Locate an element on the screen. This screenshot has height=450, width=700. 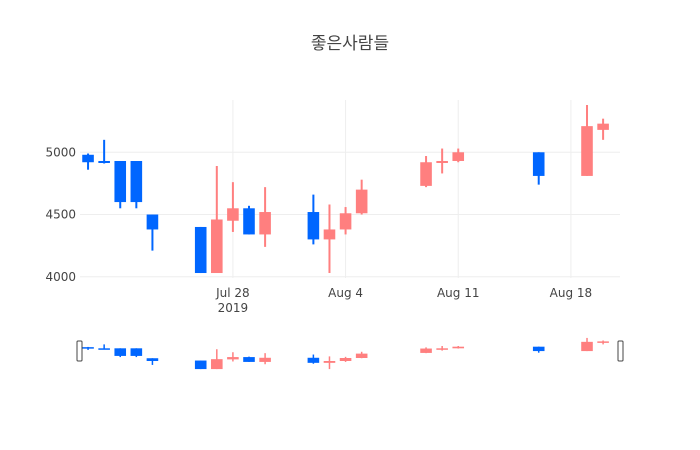
y-tick-label: 4000 is located at coordinates (60, 277).